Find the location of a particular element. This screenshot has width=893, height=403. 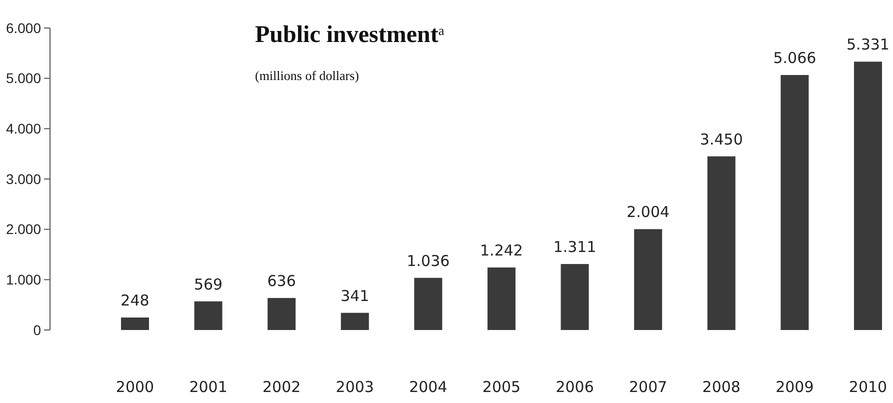

text: (millions of dollars) is located at coordinates (307, 75).